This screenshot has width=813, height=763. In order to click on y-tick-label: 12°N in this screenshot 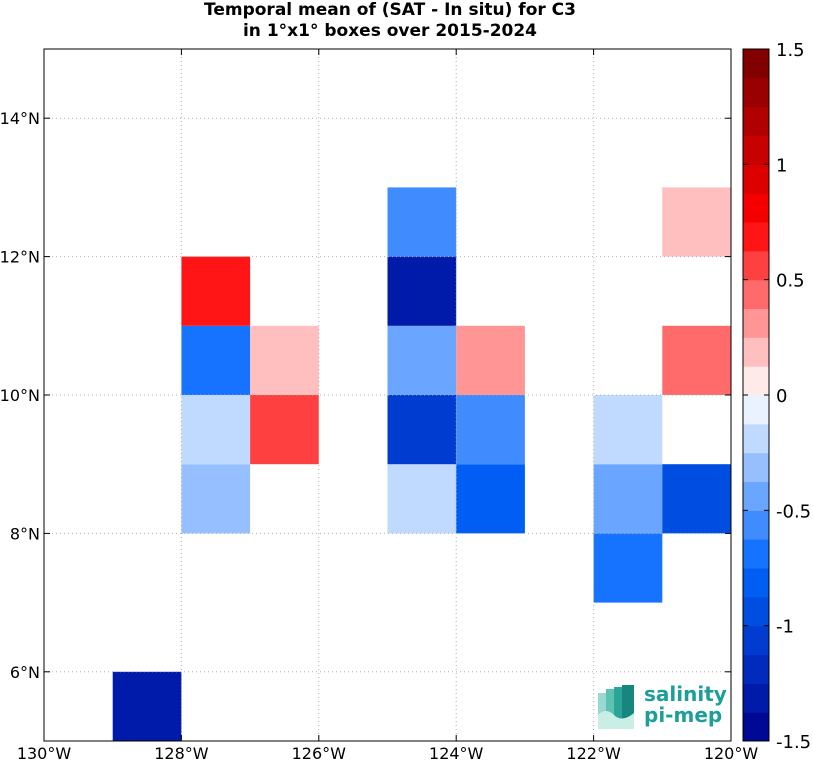, I will do `click(20, 257)`.